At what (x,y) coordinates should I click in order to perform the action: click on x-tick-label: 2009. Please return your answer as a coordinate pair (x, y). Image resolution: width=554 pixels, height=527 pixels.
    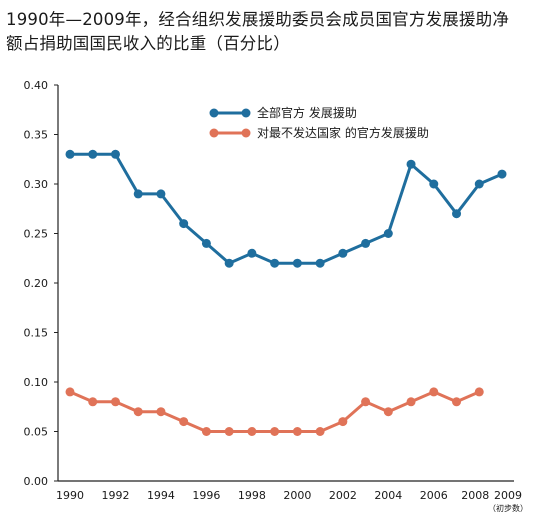
    Looking at the image, I should click on (508, 495).